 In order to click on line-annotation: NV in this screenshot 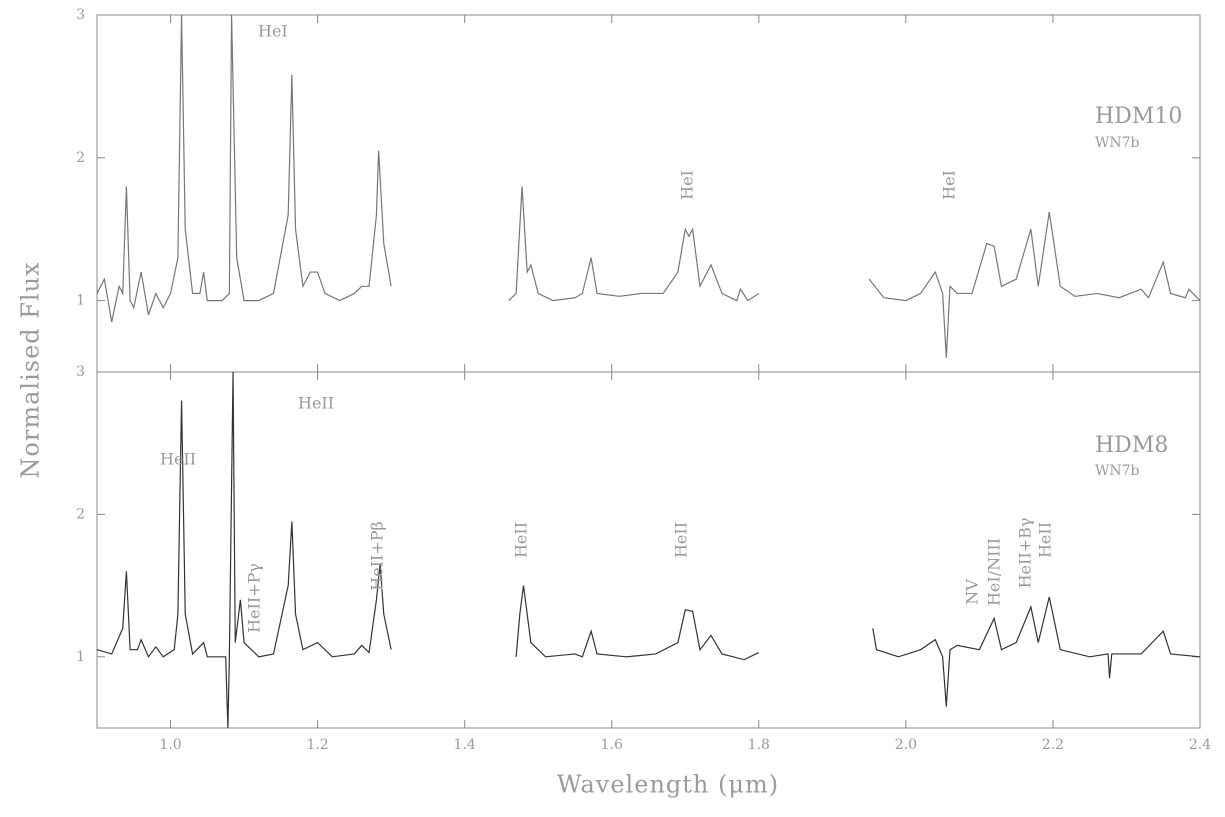, I will do `click(972, 592)`.